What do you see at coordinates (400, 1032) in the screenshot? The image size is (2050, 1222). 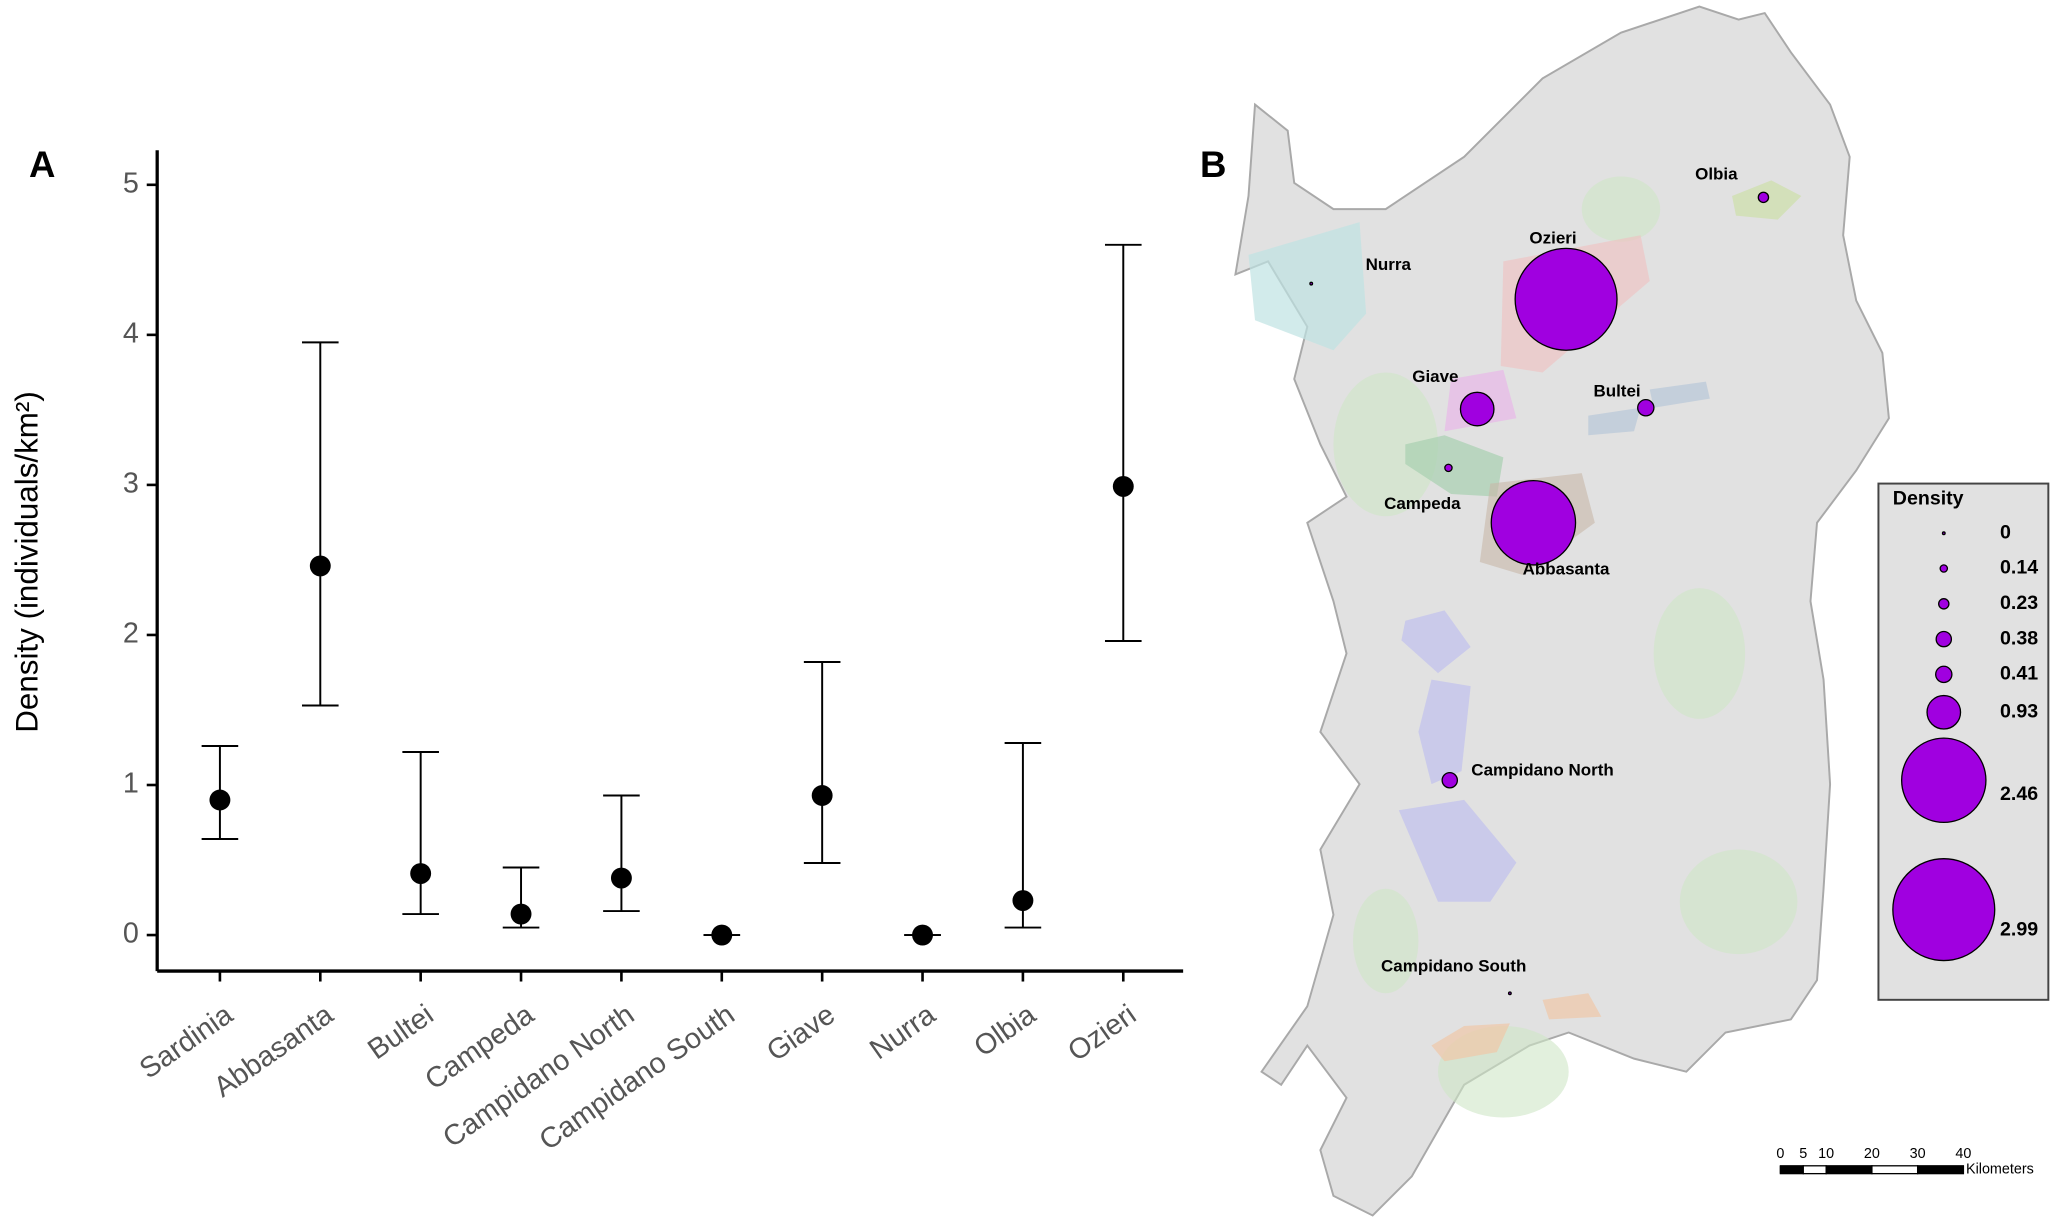 I see `x-tick-label: Bultei` at bounding box center [400, 1032].